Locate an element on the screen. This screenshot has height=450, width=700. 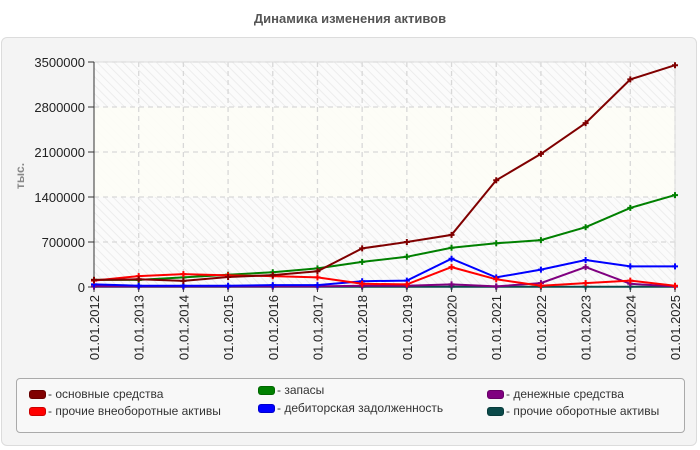
svg-text: 2100000 is located at coordinates (59, 152).